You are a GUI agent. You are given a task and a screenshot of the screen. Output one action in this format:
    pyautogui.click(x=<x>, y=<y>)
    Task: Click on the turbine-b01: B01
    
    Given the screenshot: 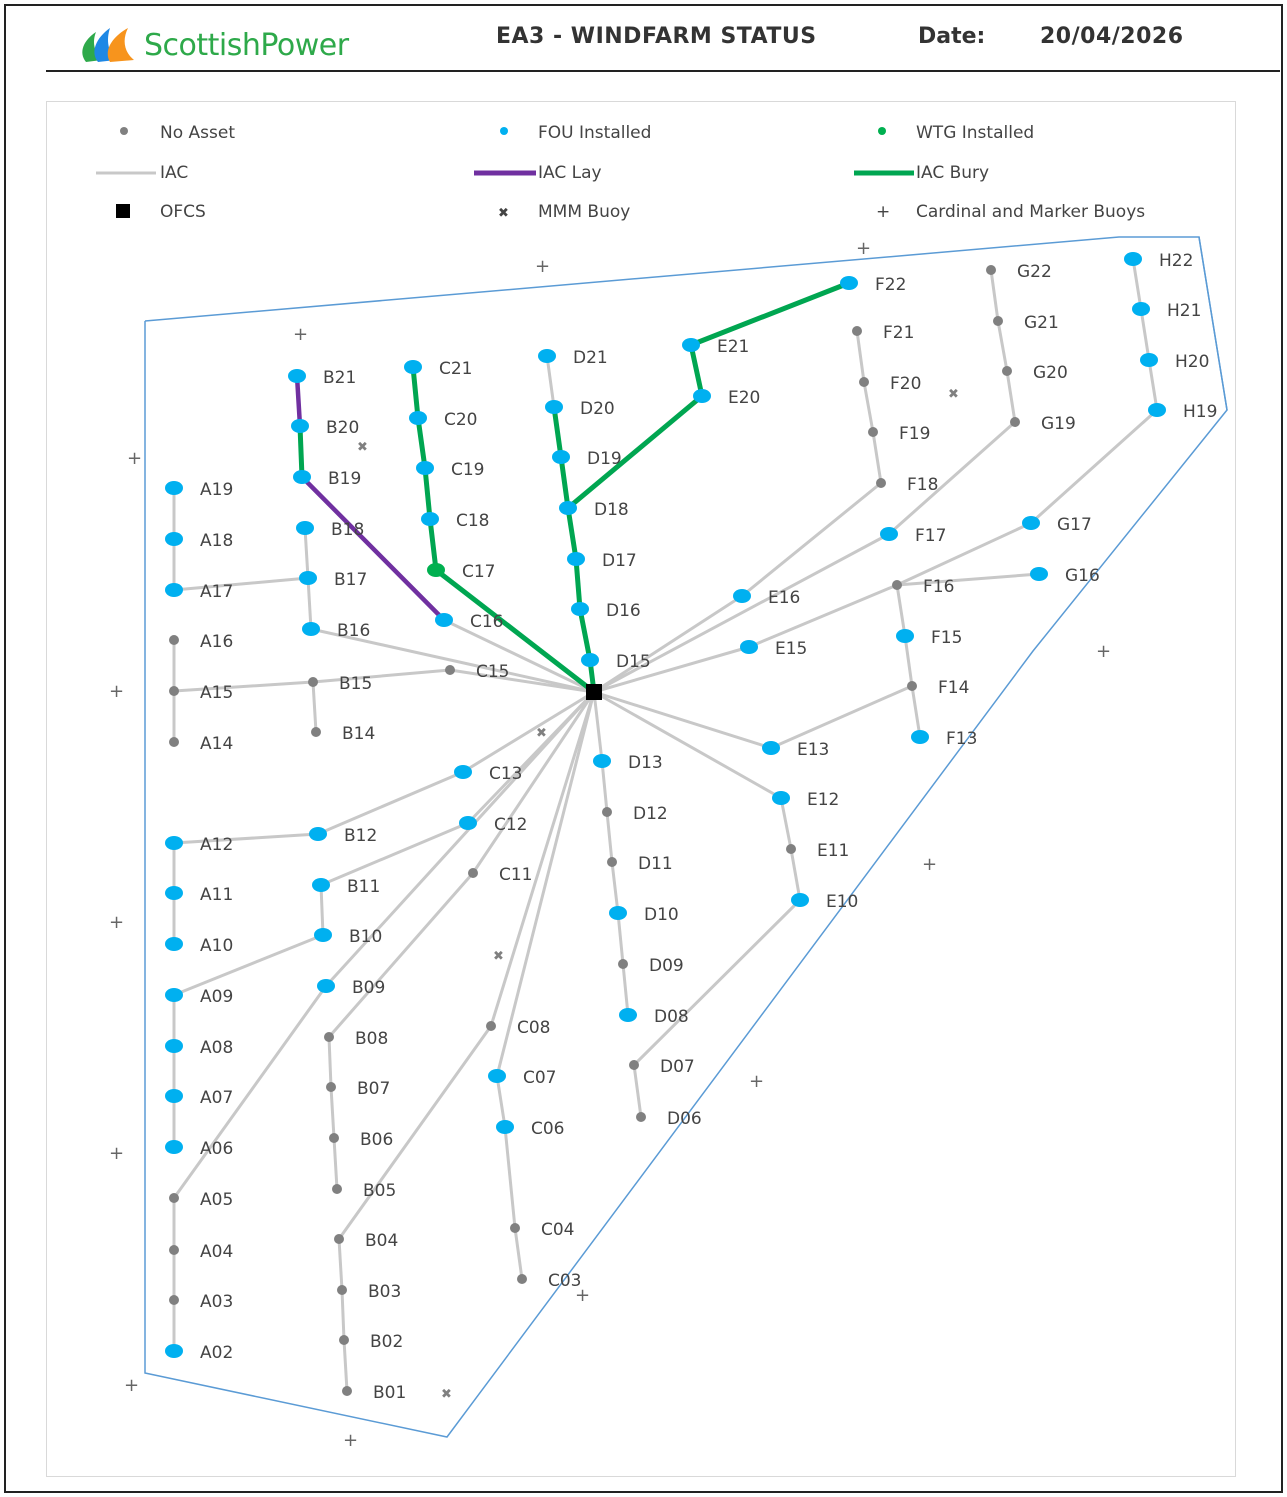 What is the action you would take?
    pyautogui.click(x=374, y=1393)
    